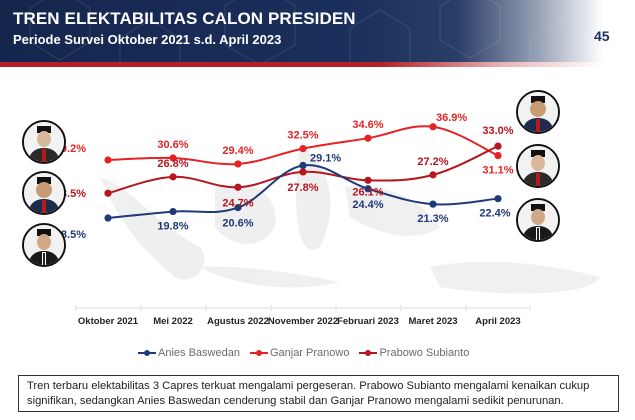 Image resolution: width=635 pixels, height=420 pixels. Describe the element at coordinates (432, 162) in the screenshot. I see `data-label-prabowo: 27.2%` at that location.